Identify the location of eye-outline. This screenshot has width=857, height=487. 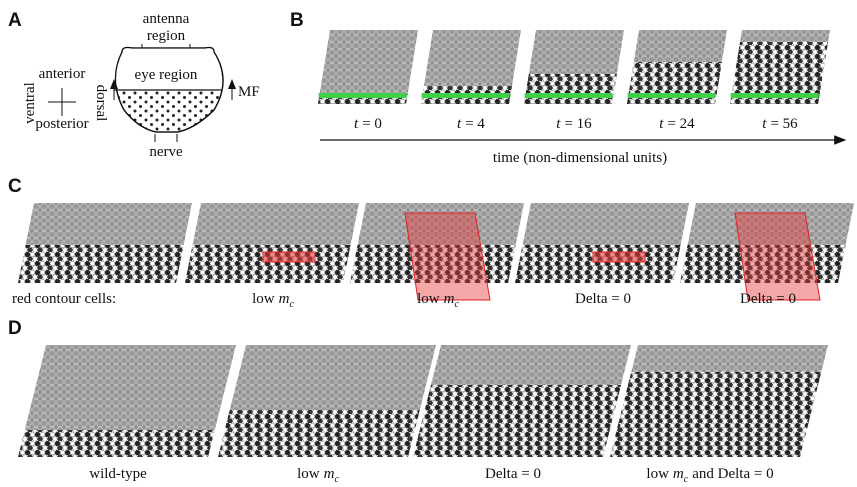
(169, 89).